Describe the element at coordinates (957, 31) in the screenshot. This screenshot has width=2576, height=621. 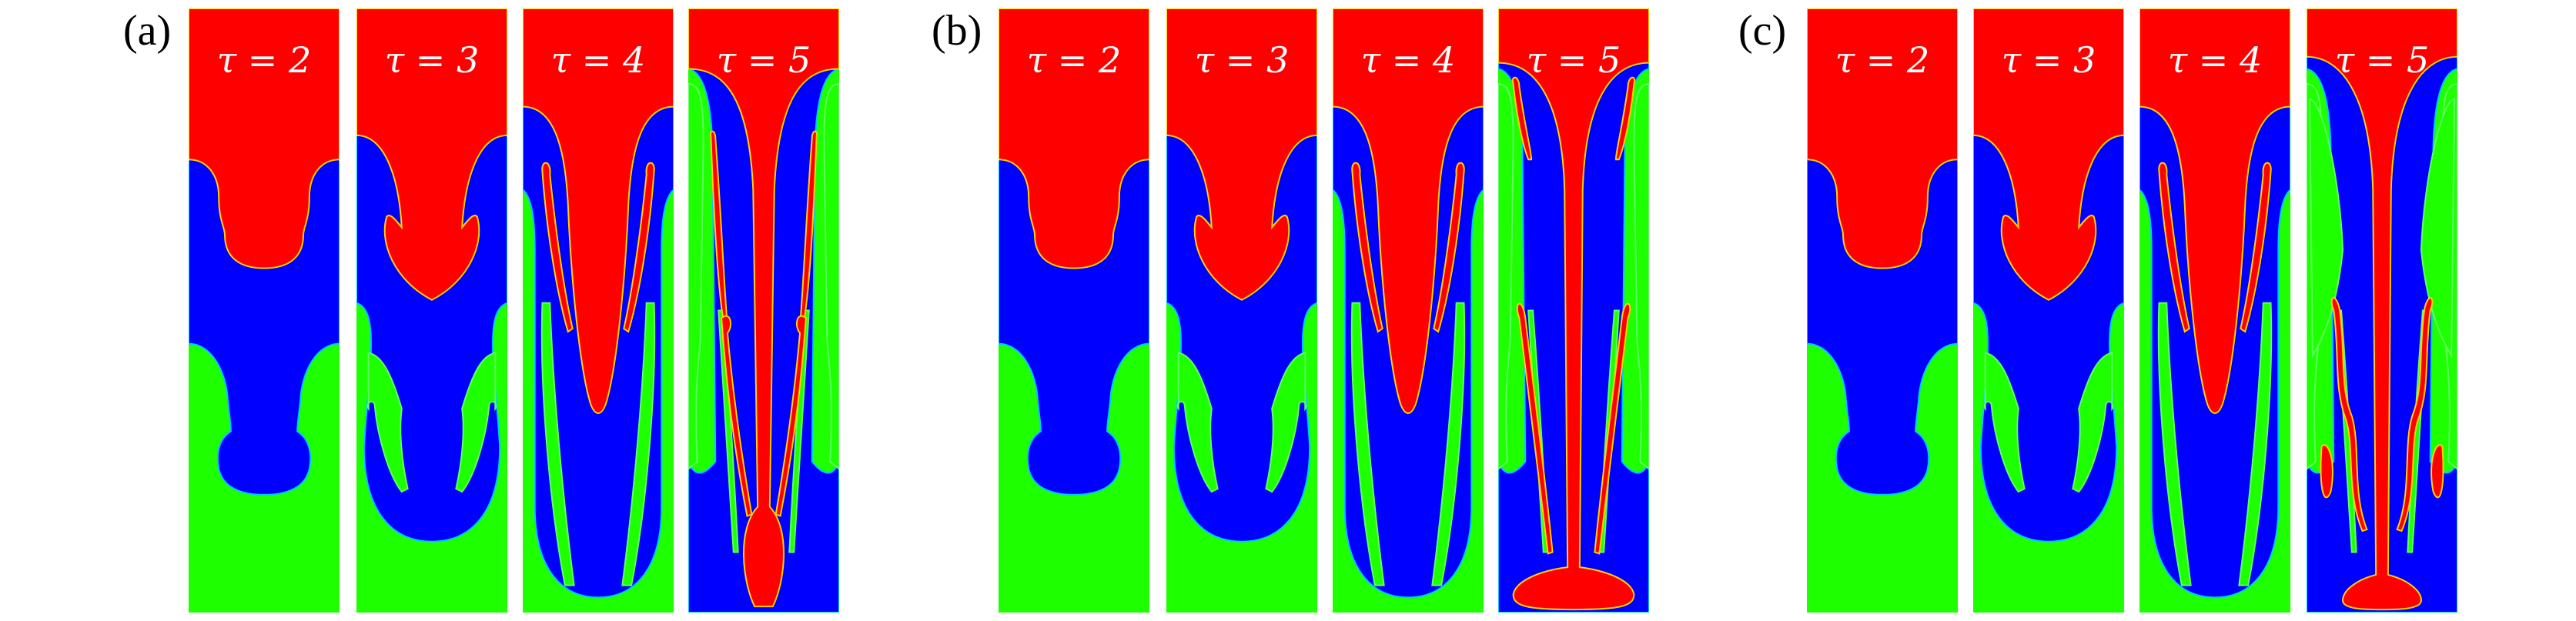
I see `panel-group-label: (b)` at that location.